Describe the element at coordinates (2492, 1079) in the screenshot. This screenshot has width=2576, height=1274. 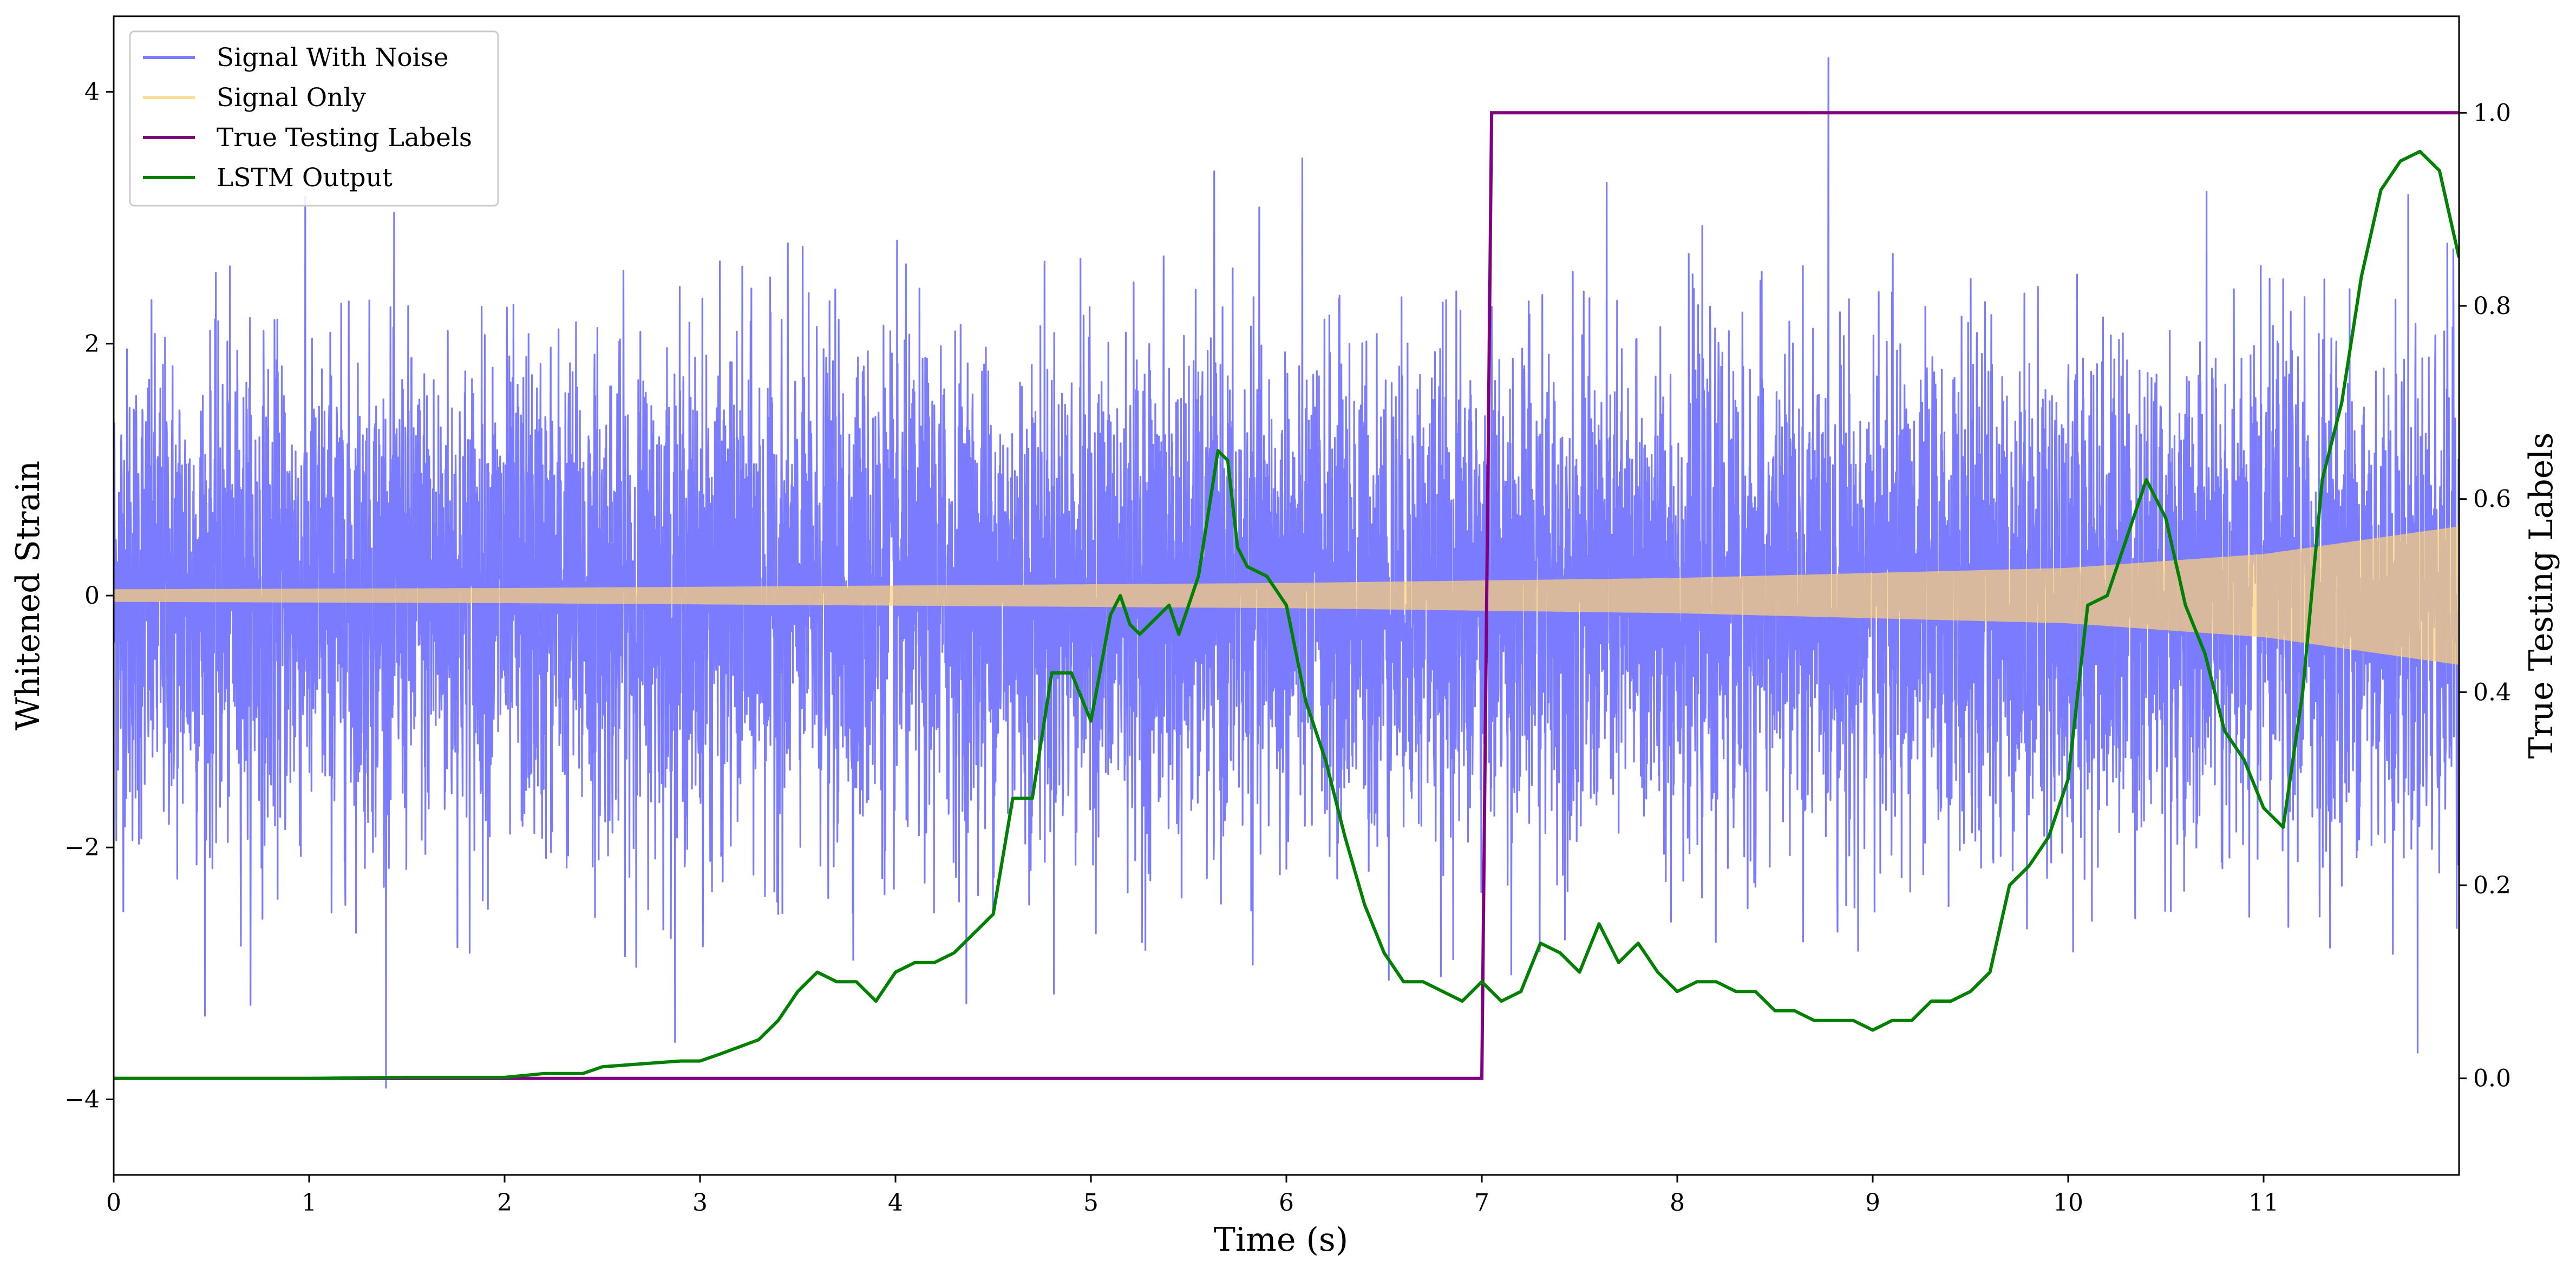
I see `y2-tick-label: 0.0` at that location.